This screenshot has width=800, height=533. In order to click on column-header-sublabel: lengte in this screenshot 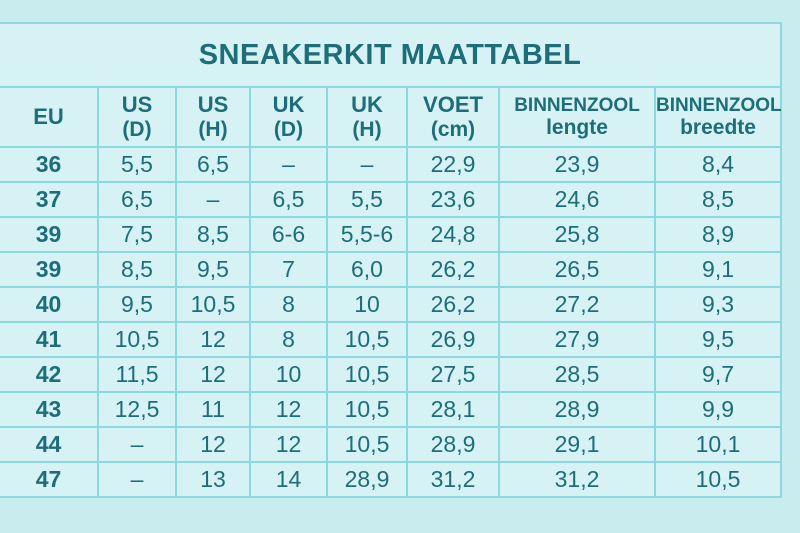, I will do `click(577, 127)`.